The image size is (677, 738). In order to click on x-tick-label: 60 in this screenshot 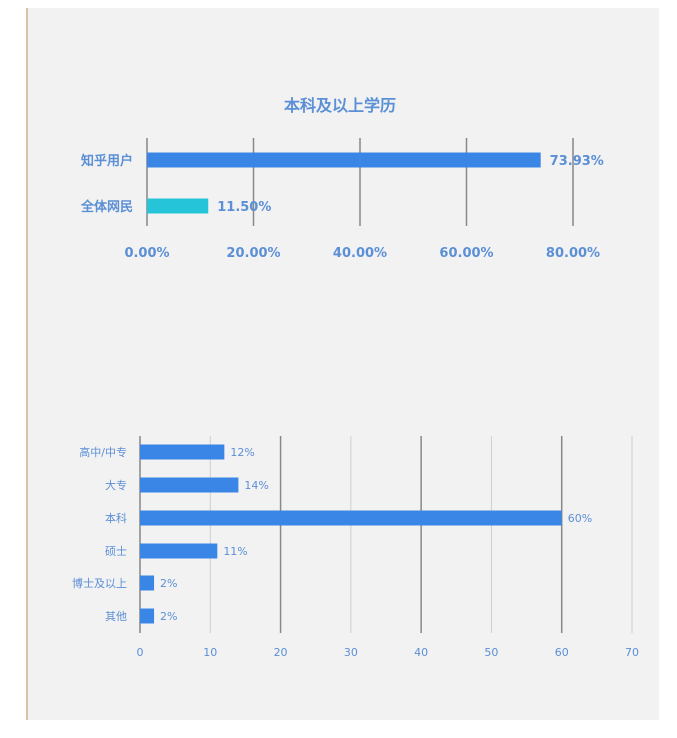, I will do `click(562, 652)`.